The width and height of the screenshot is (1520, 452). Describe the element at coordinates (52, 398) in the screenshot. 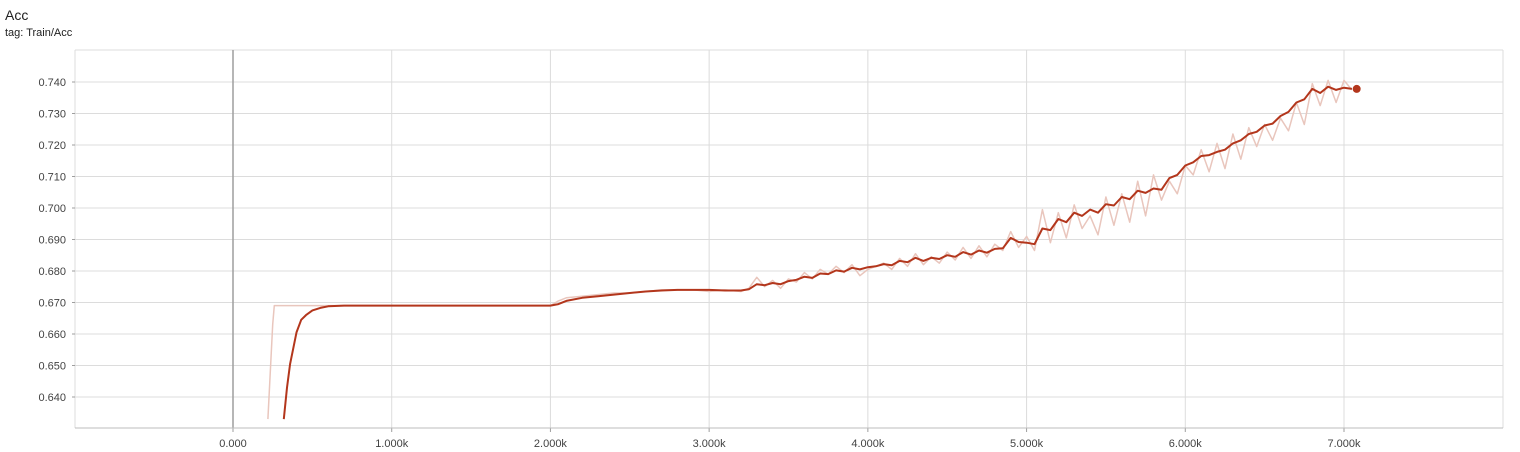

I see `y-tick-label: 0.640` at that location.